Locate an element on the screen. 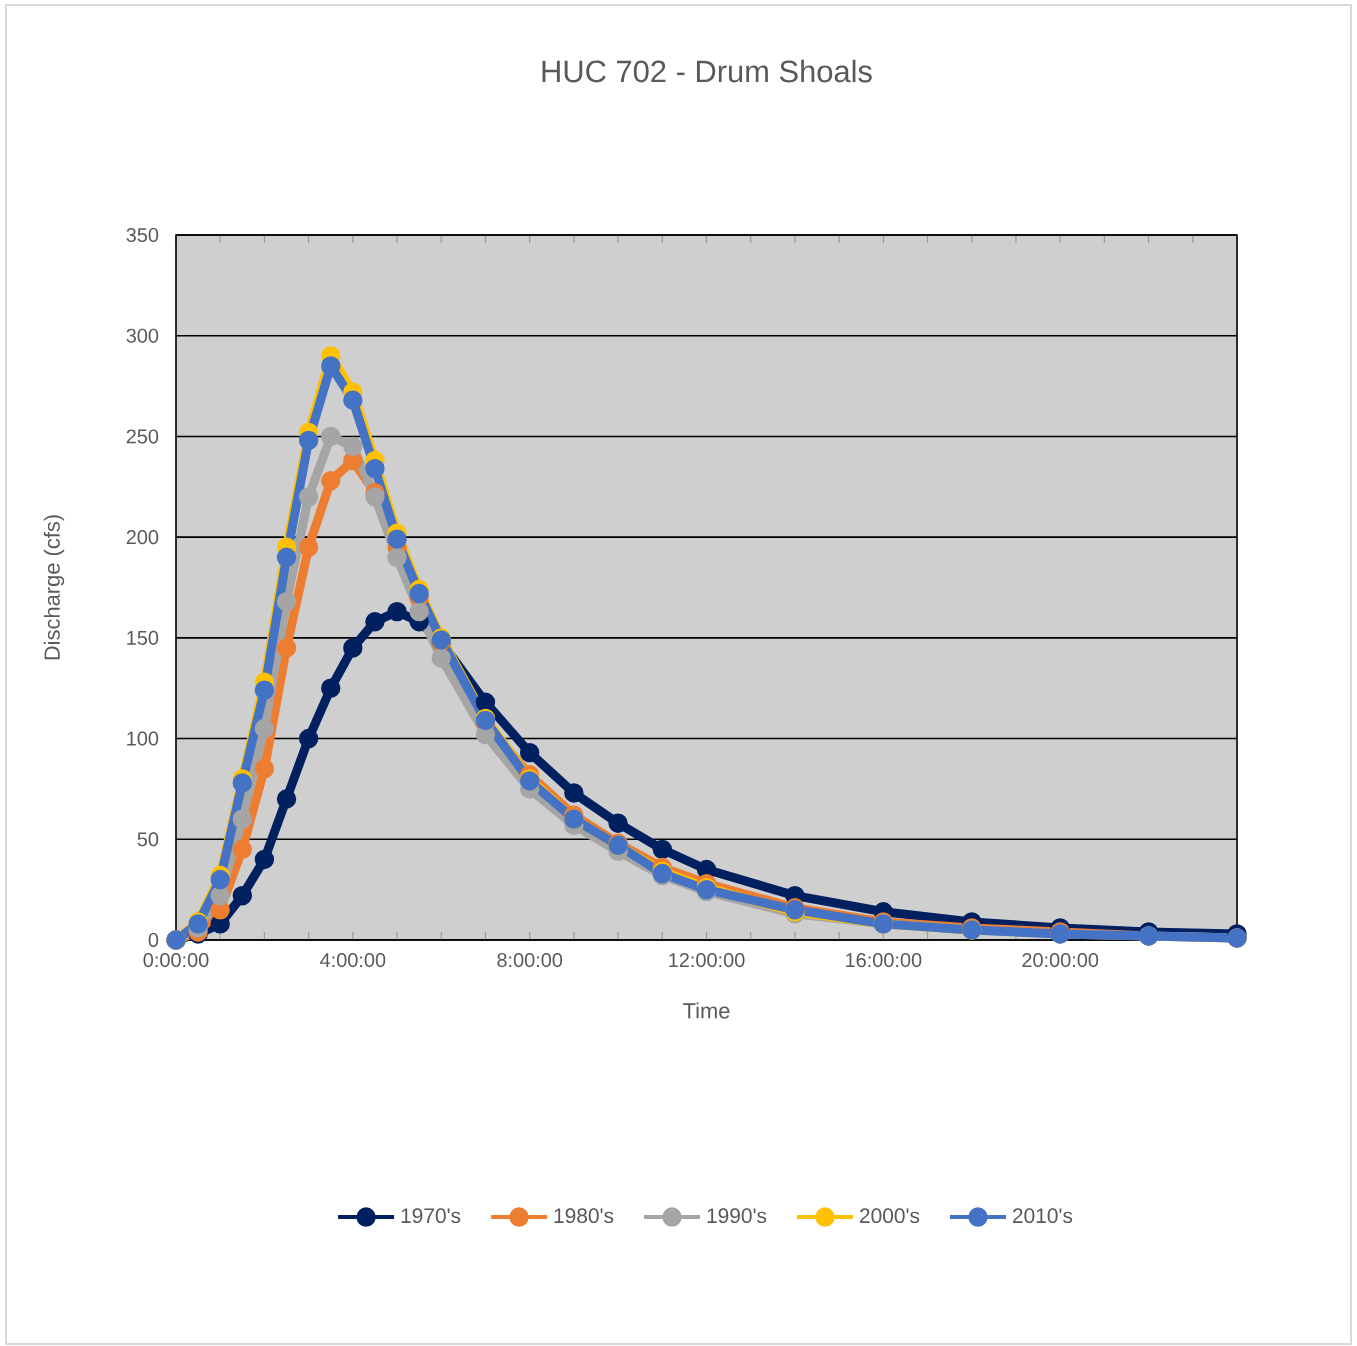 This screenshot has height=1346, width=1357. x-tick-label: 8:00:00 is located at coordinates (530, 960).